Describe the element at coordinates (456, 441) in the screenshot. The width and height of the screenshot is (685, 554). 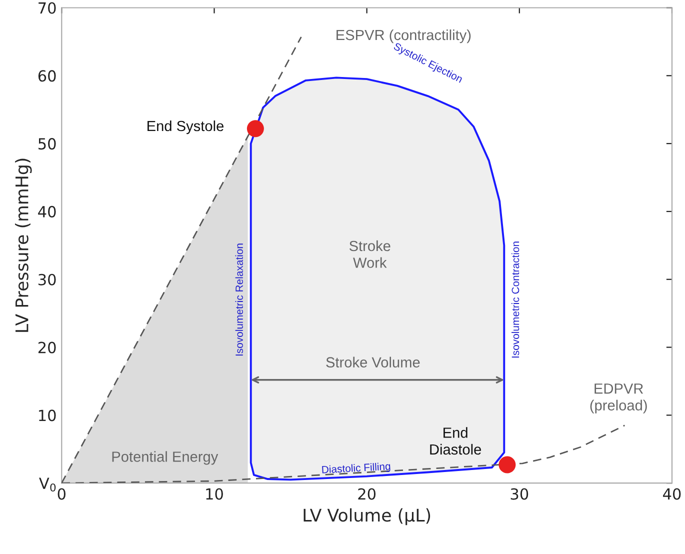
I see `annotation: End Diastole` at that location.